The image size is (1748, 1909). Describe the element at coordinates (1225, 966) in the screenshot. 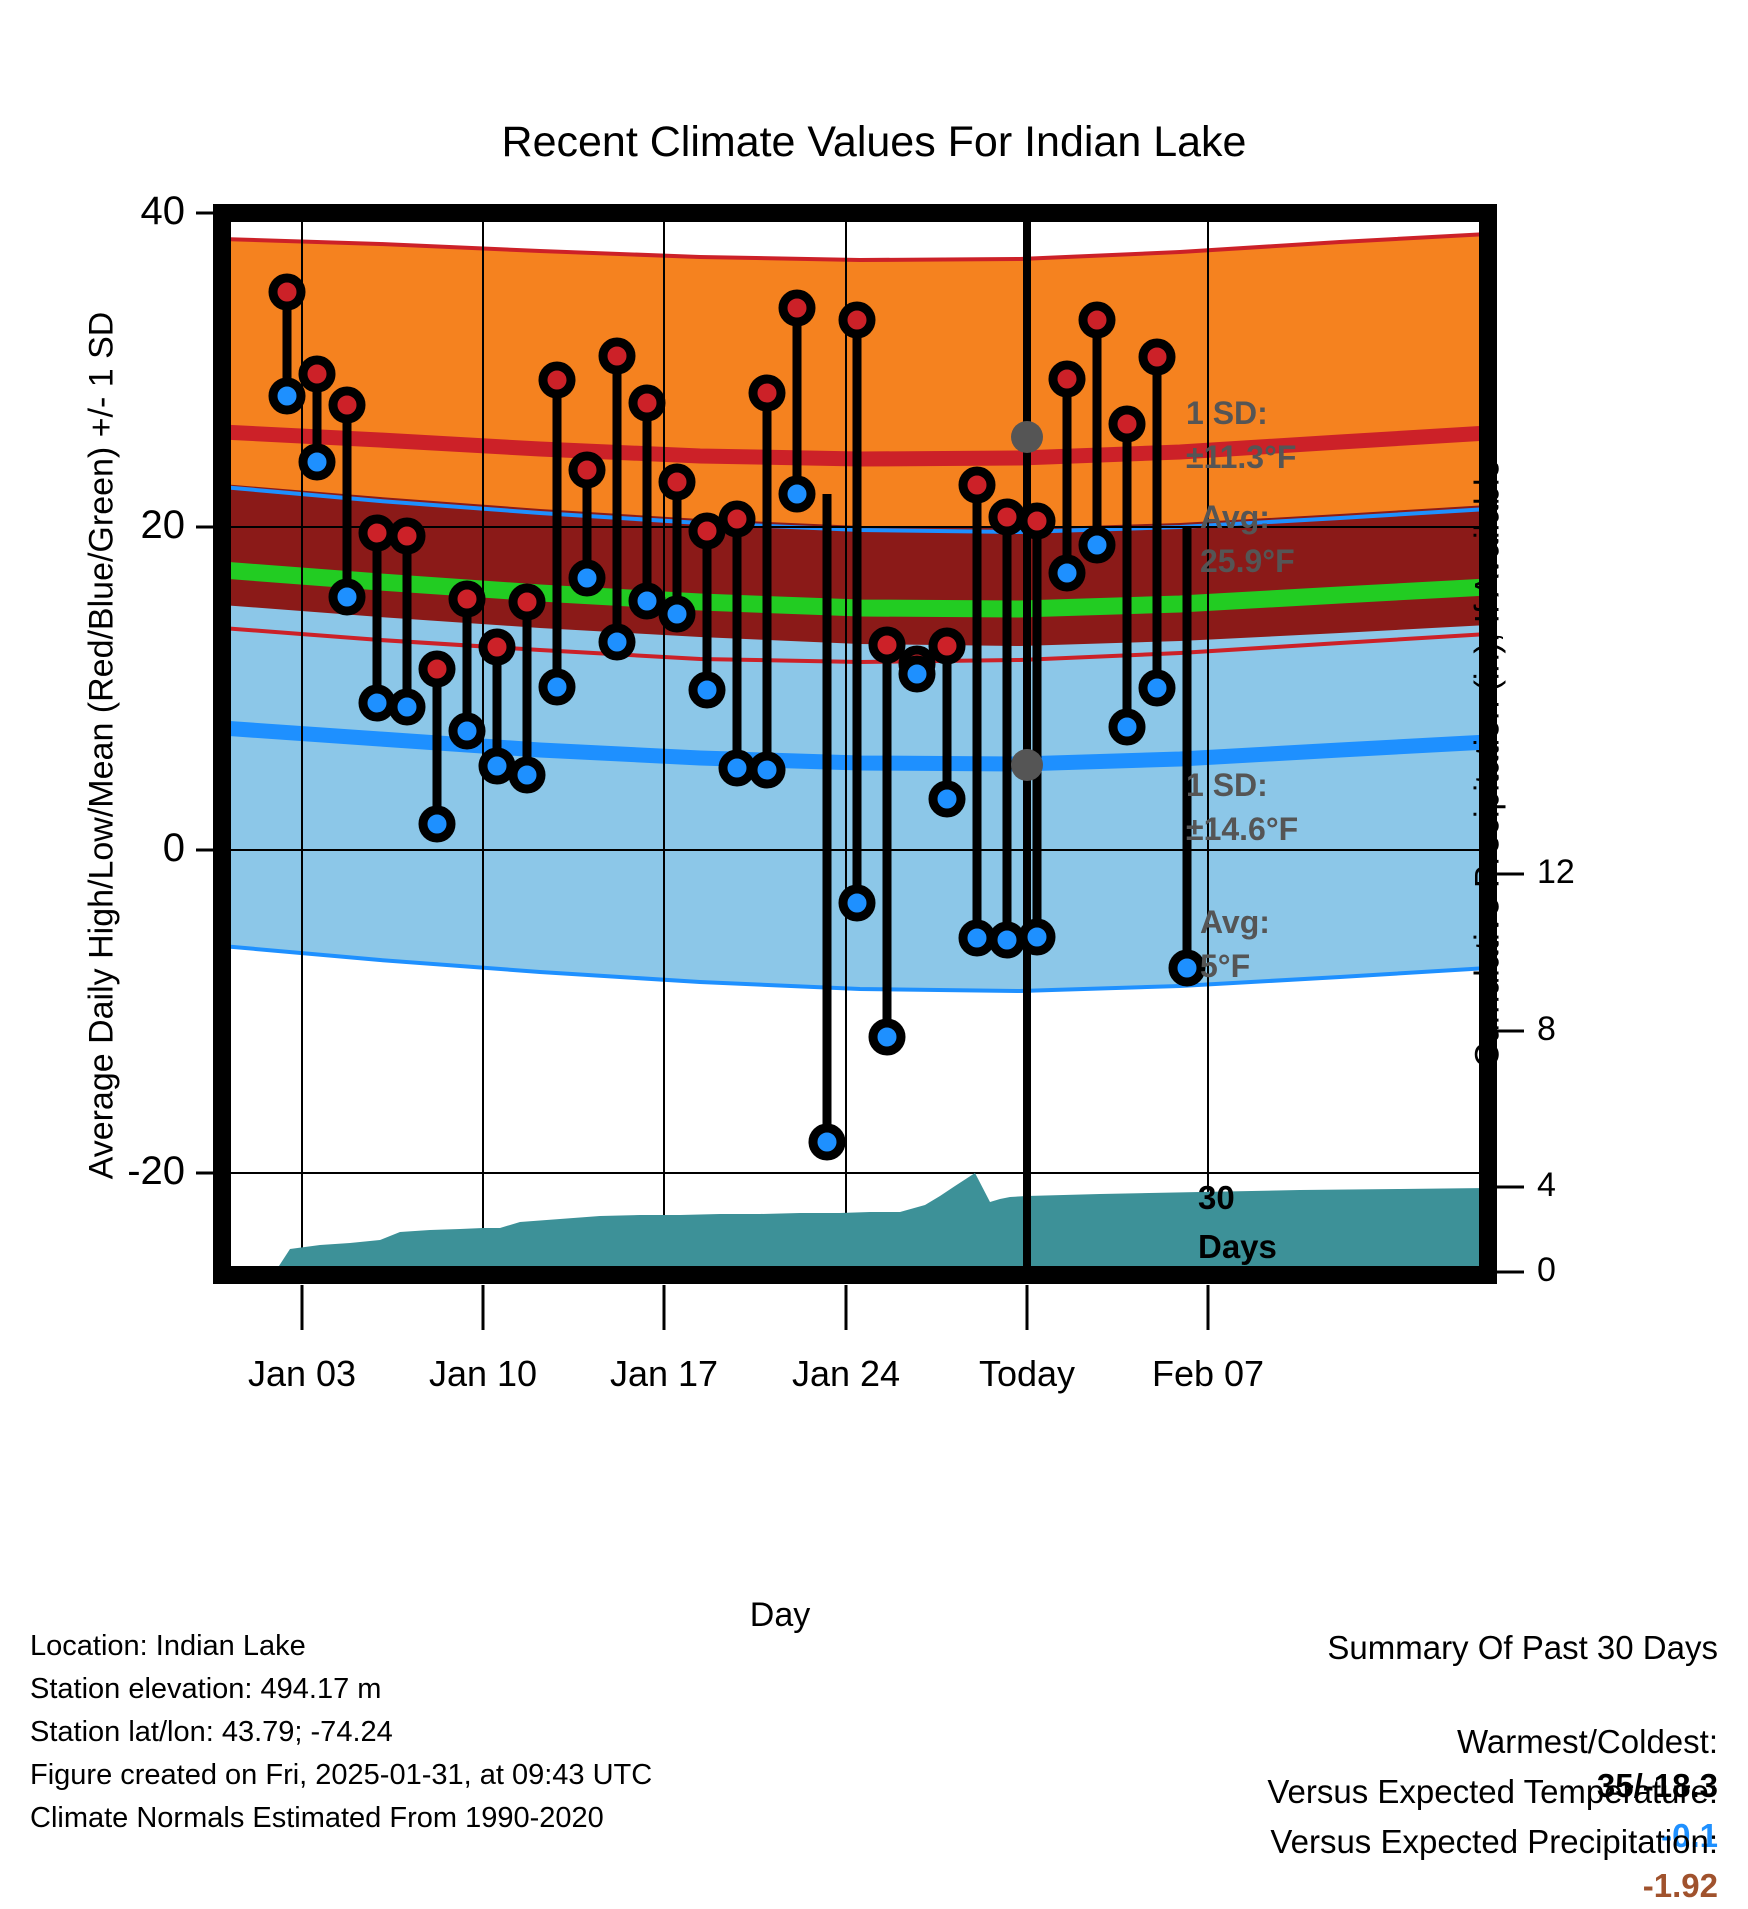

I see `low-avg-value: 5°F` at that location.